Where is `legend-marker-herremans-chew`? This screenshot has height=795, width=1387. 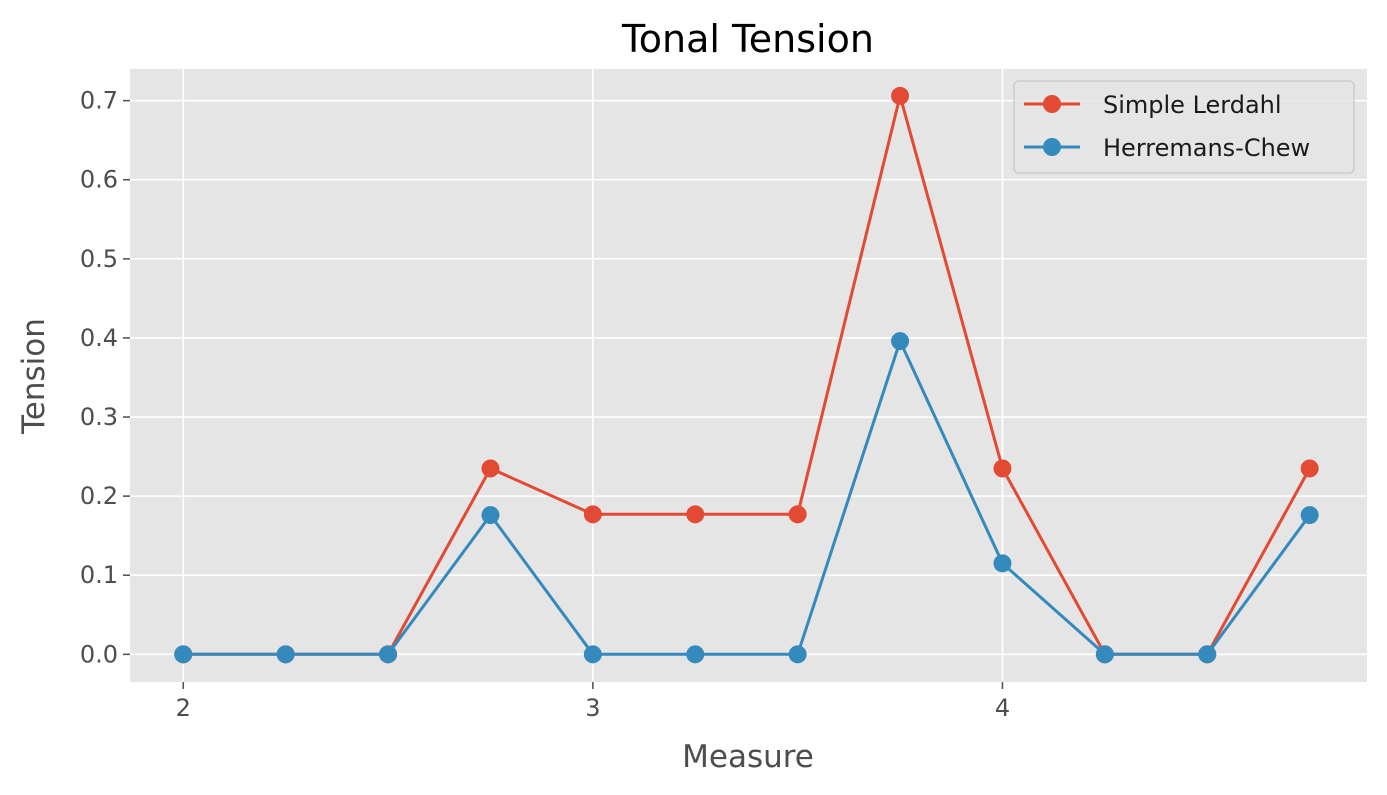 legend-marker-herremans-chew is located at coordinates (1052, 147).